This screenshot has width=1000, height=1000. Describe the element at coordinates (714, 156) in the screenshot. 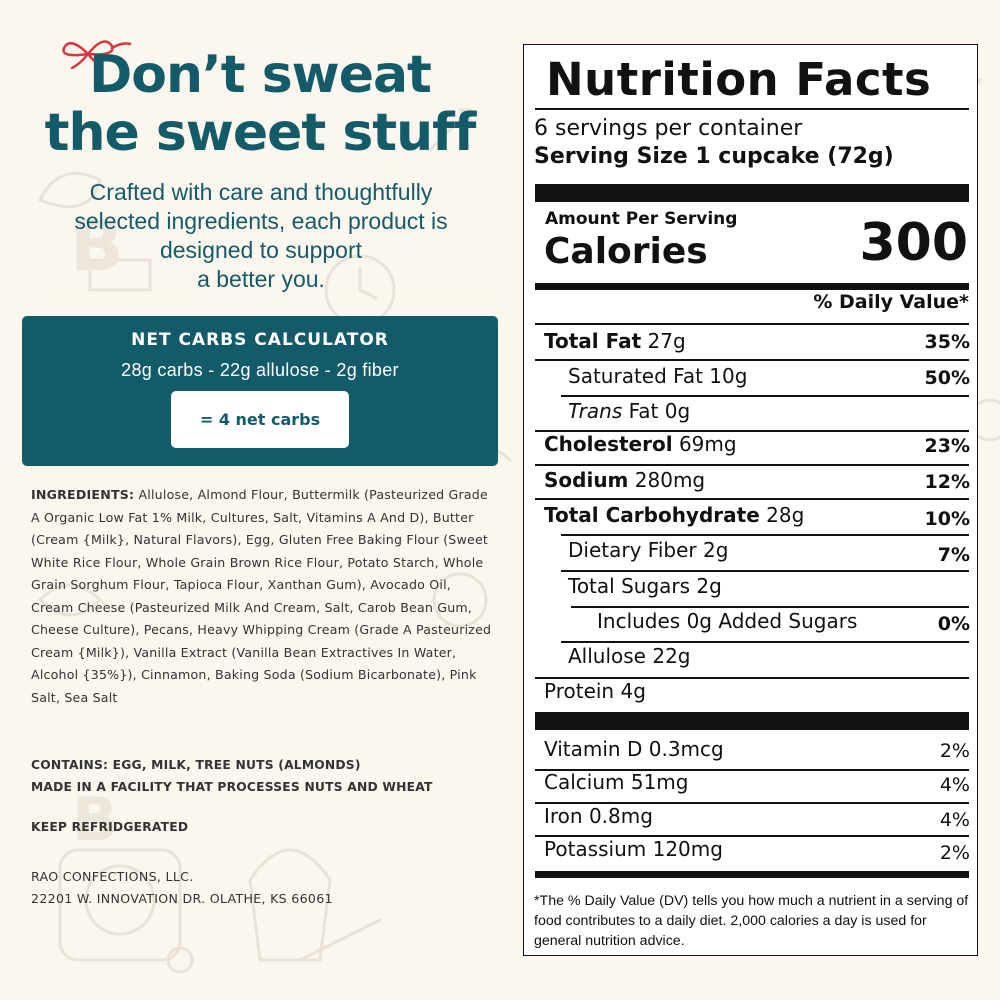

I see `serving-size: Serving Size 1 cupcake (72g)` at that location.